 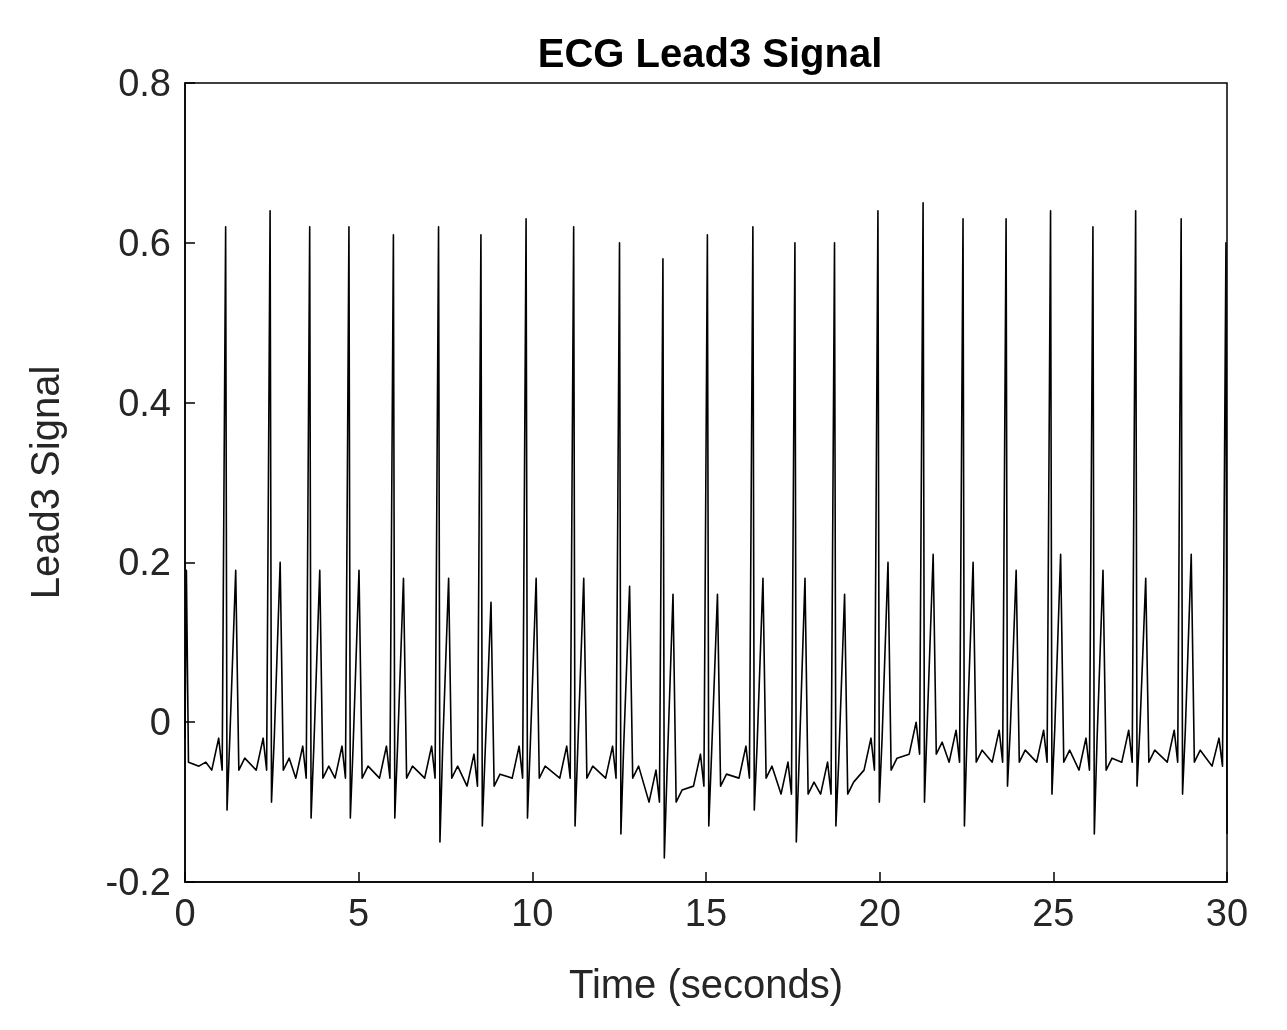 What do you see at coordinates (706, 913) in the screenshot?
I see `x-tick-label: 15` at bounding box center [706, 913].